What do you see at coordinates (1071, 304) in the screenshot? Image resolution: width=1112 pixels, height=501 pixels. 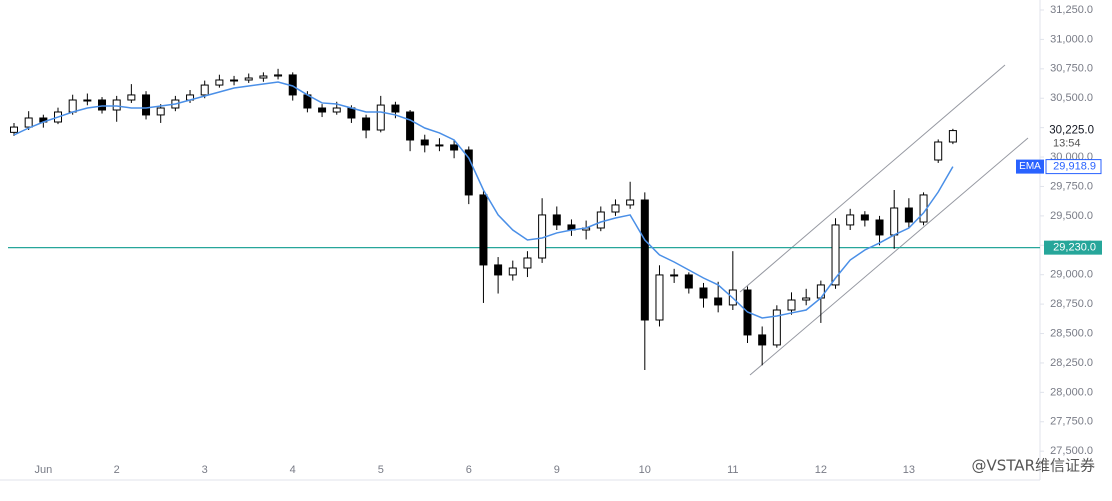 I see `y-tick-label: 28,750.0` at bounding box center [1071, 304].